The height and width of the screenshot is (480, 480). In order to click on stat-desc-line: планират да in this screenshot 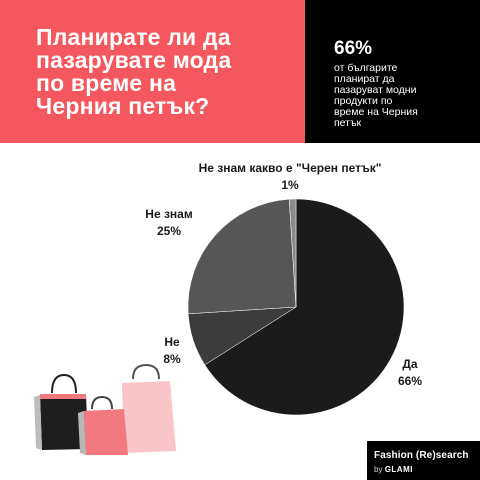, I will do `click(364, 79)`.